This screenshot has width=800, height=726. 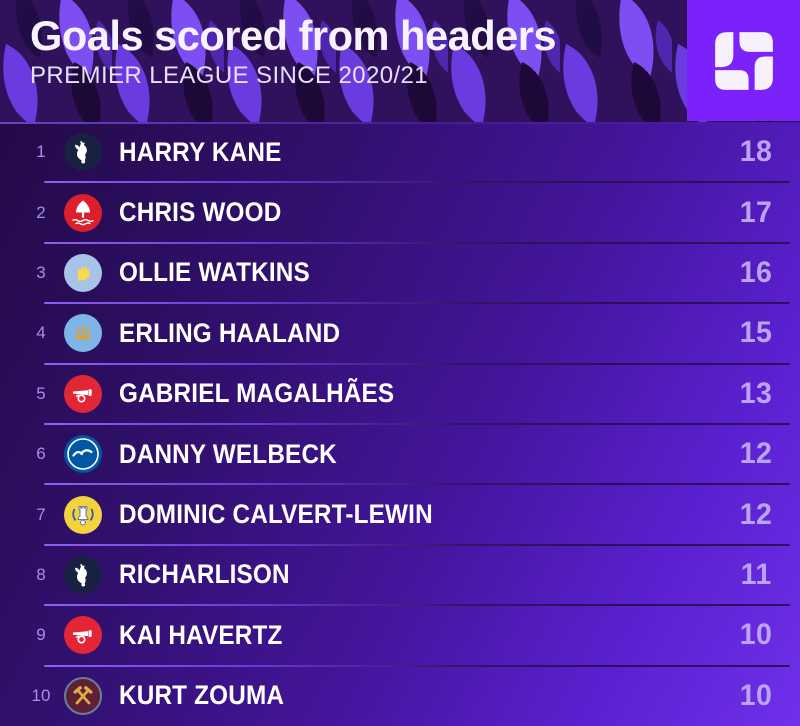 I want to click on squawka-s-icon, so click(x=743, y=60).